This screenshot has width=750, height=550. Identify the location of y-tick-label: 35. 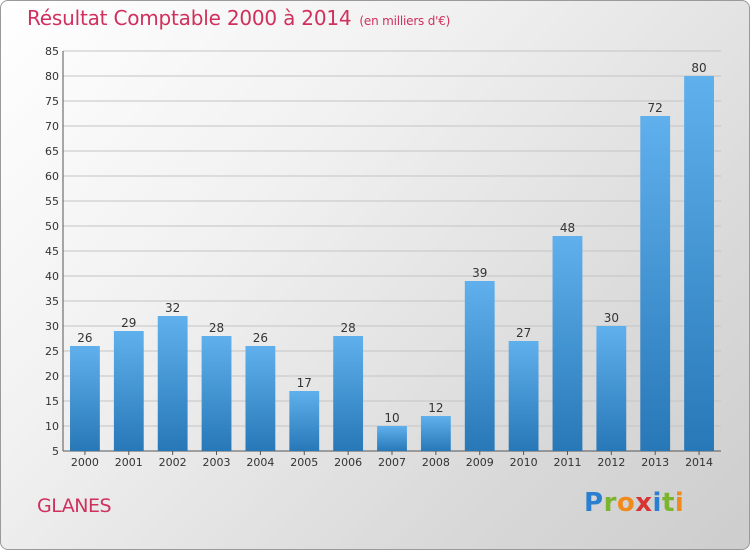
(52, 301).